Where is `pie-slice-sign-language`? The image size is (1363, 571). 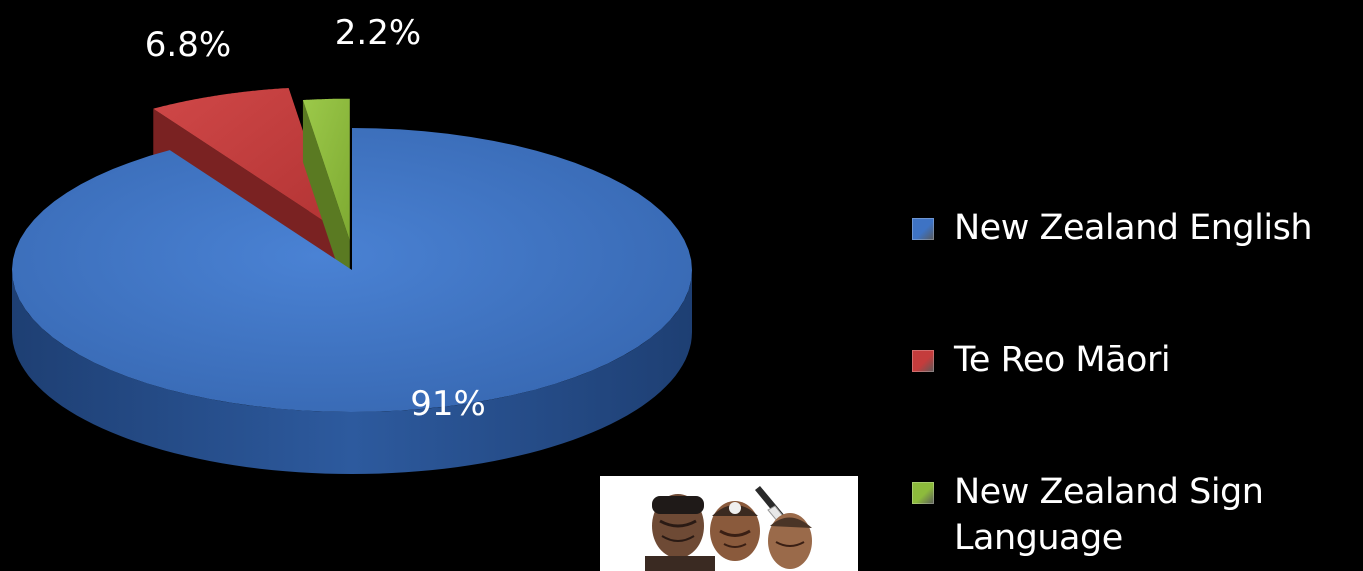 pie-slice-sign-language is located at coordinates (326, 200).